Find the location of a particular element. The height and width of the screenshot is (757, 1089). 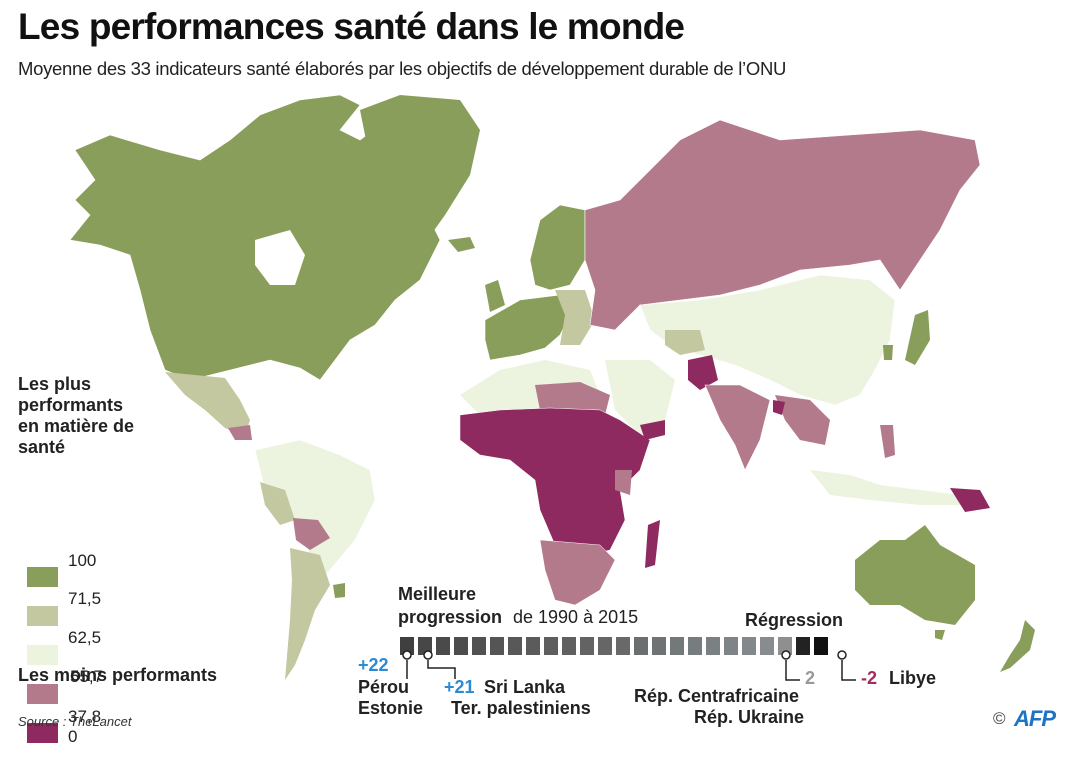

region-libya-egypt is located at coordinates (572, 398).